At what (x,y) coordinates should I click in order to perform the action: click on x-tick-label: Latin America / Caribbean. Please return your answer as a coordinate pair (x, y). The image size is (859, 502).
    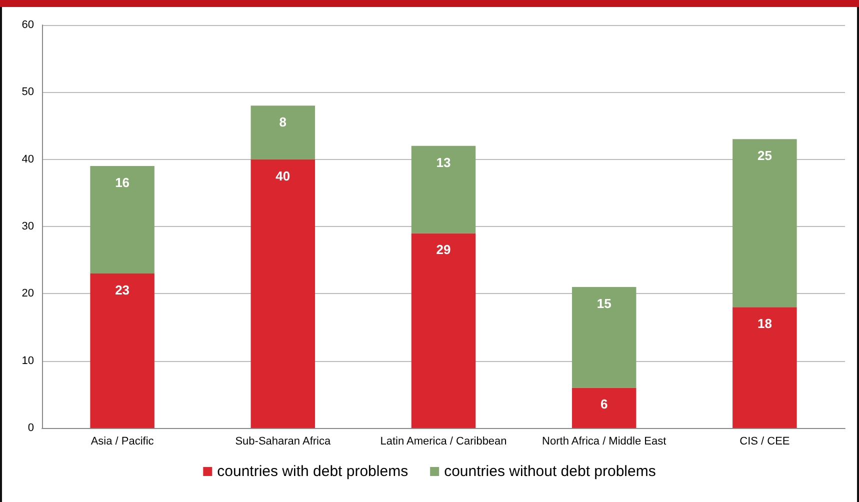
    Looking at the image, I should click on (443, 442).